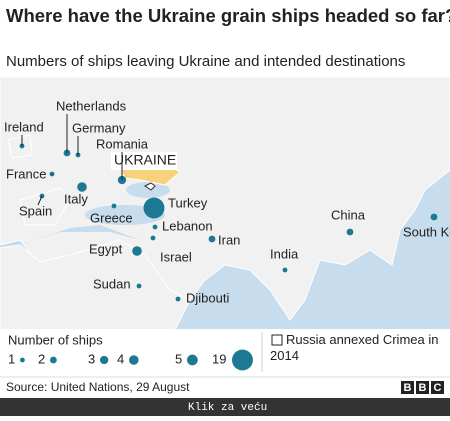 Image resolution: width=450 pixels, height=421 pixels. Describe the element at coordinates (55, 339) in the screenshot. I see `legend-title: Number of ships` at that location.